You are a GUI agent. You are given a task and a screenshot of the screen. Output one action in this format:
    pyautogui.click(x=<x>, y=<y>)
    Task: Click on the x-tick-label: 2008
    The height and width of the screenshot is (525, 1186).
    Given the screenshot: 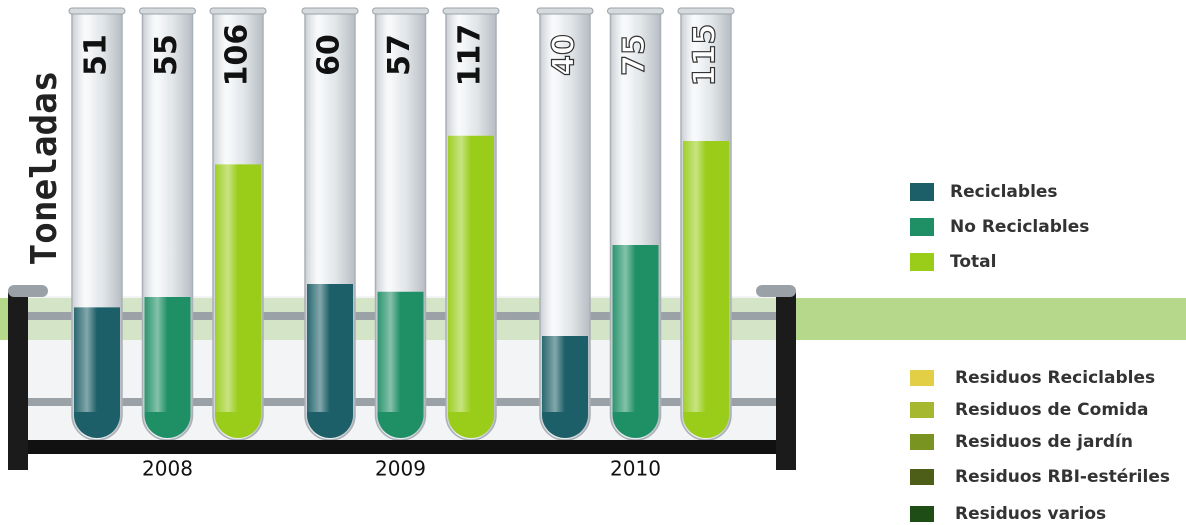 What is the action you would take?
    pyautogui.click(x=167, y=469)
    